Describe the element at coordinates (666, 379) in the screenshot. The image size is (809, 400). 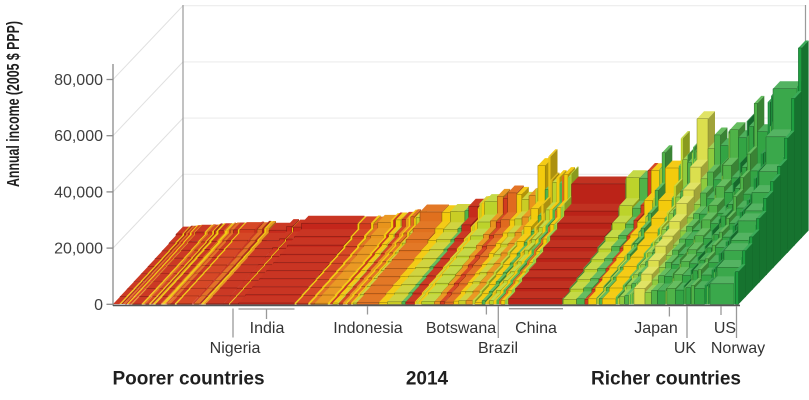
I see `svg-text: Richer countries` at that location.